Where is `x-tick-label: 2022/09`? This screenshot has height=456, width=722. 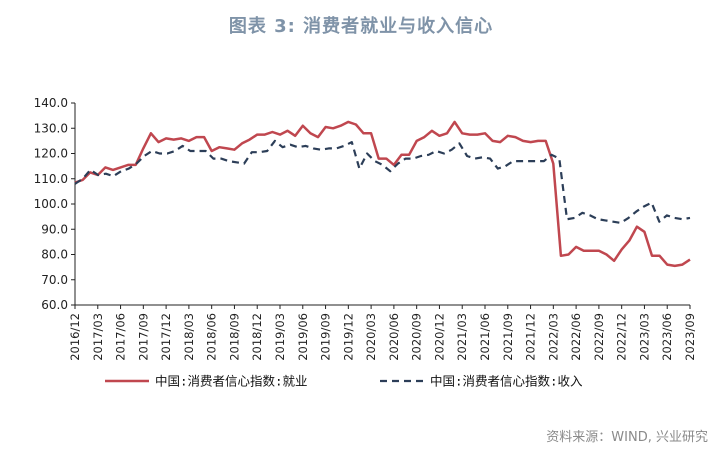
x-tick-label: 2022/09 is located at coordinates (599, 337).